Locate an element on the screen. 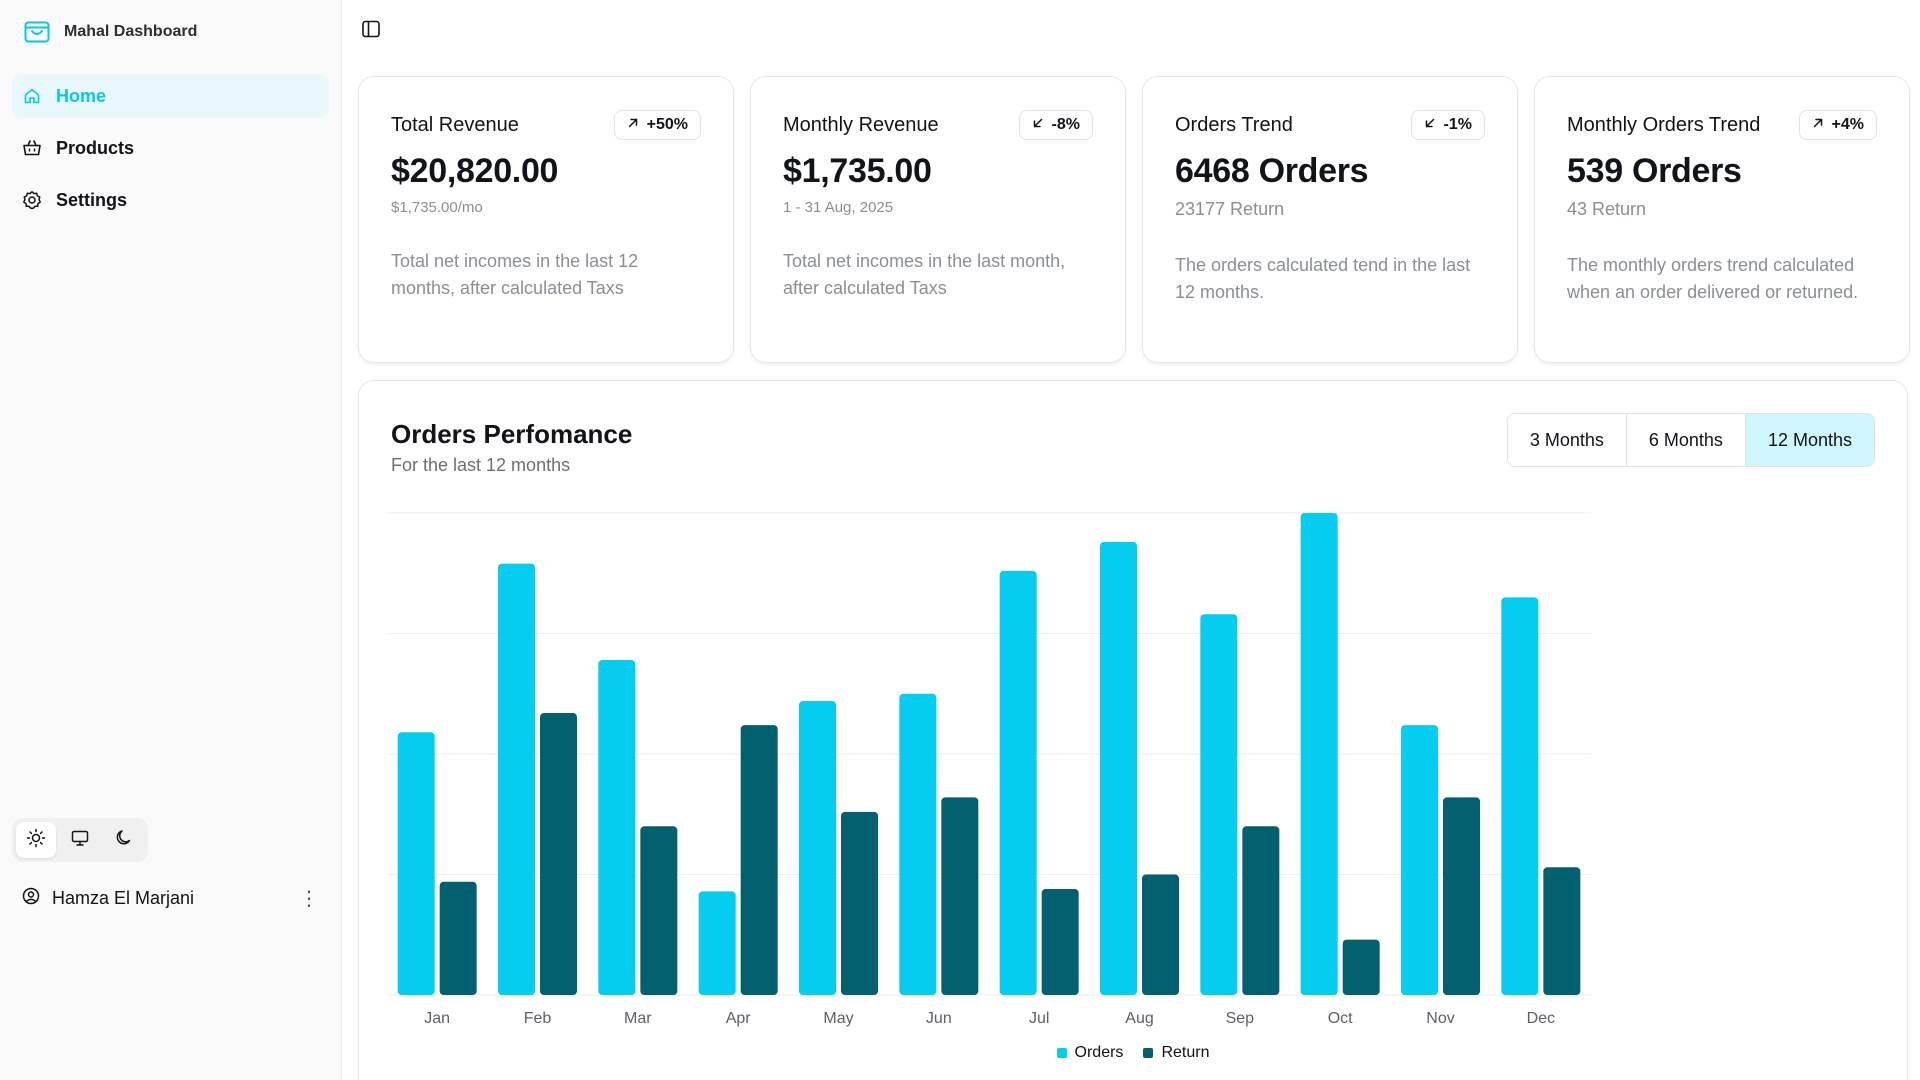 The width and height of the screenshot is (1920, 1080). trend-value: -1% is located at coordinates (1457, 124).